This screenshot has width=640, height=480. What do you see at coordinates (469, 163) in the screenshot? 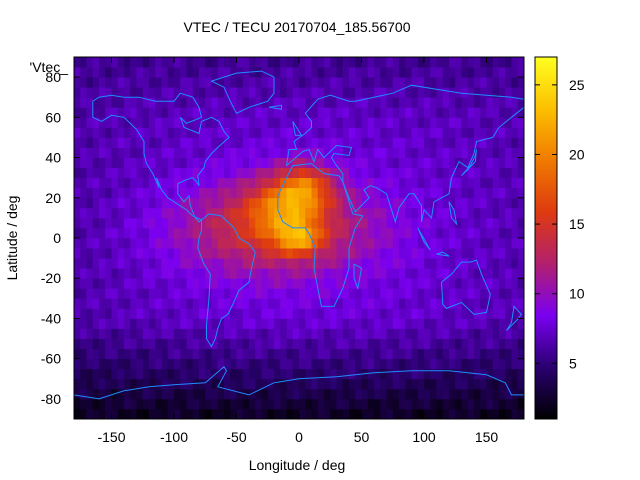
I see `coastline` at bounding box center [469, 163].